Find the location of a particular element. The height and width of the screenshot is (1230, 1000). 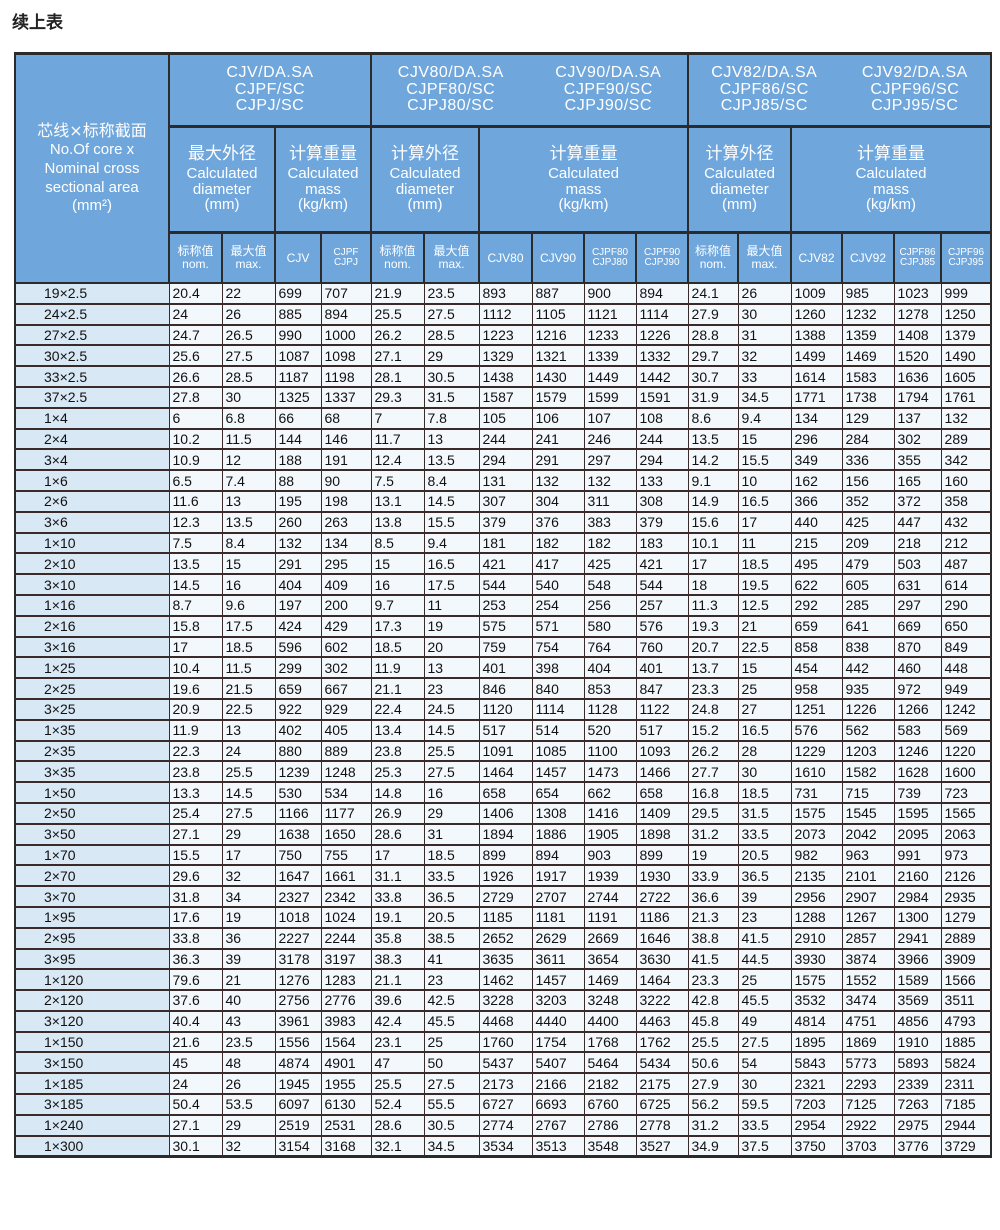

value-cell: 30.5 is located at coordinates (451, 1125).